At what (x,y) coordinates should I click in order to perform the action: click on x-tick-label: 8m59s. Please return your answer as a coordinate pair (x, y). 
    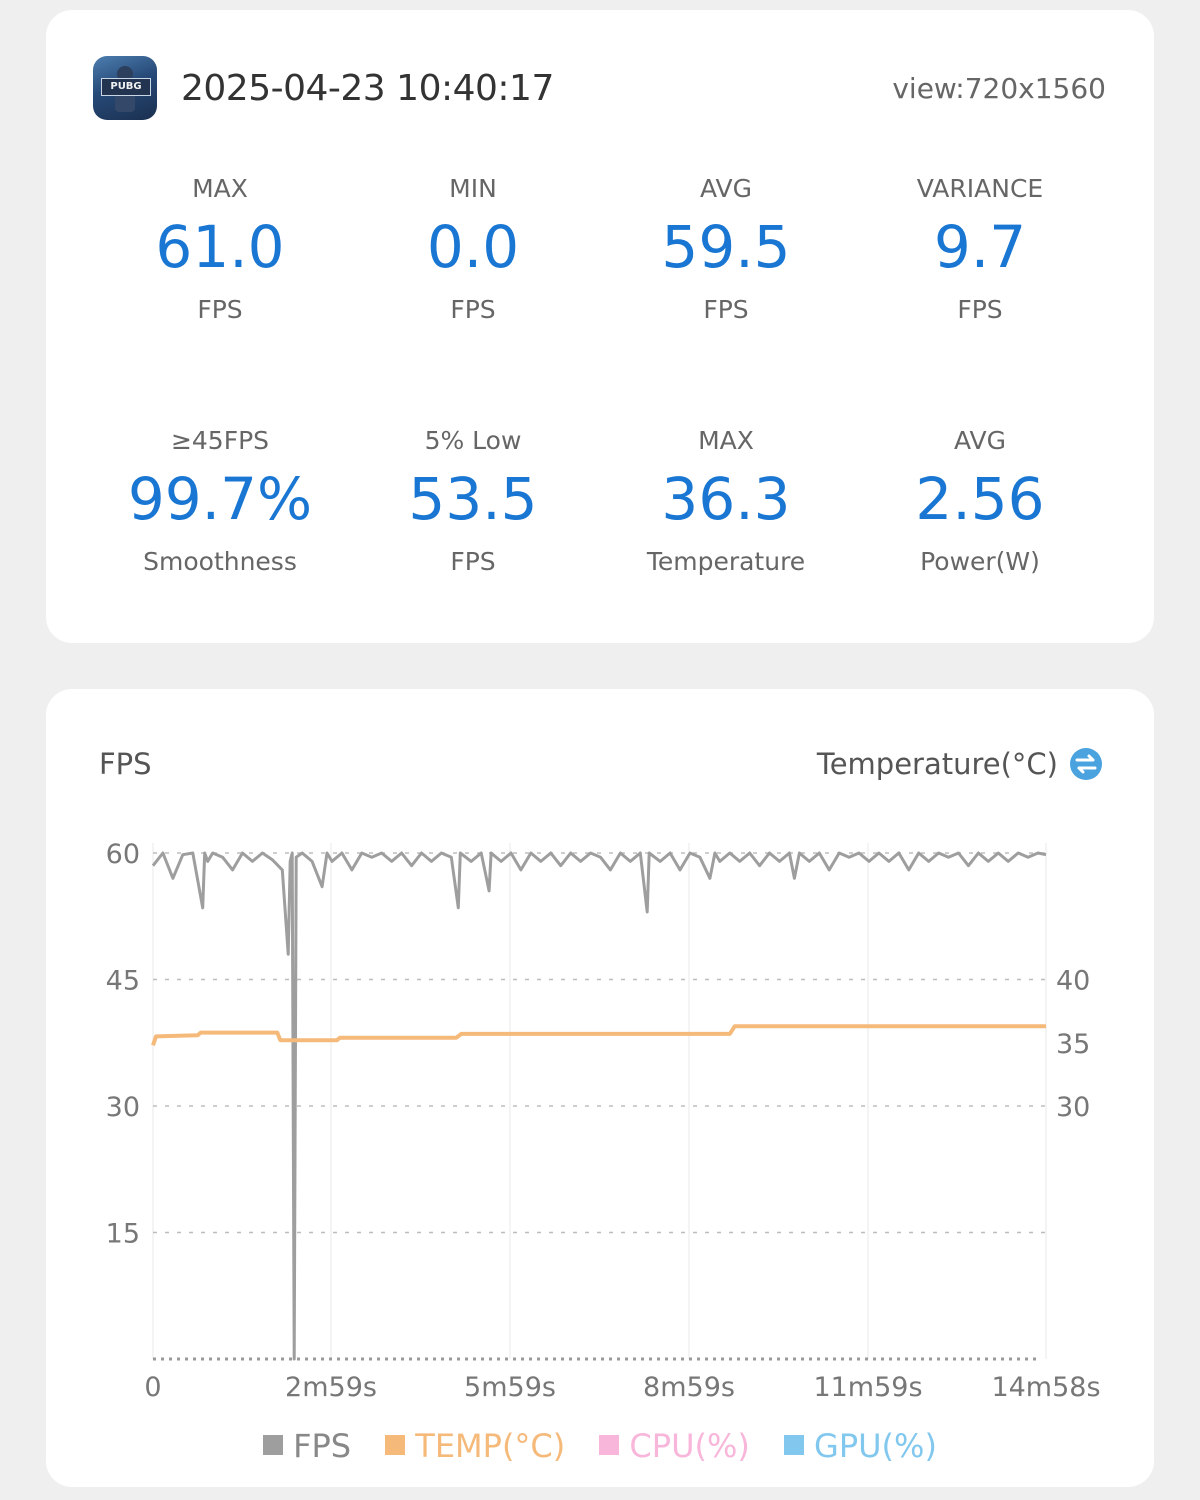
    Looking at the image, I should click on (689, 1387).